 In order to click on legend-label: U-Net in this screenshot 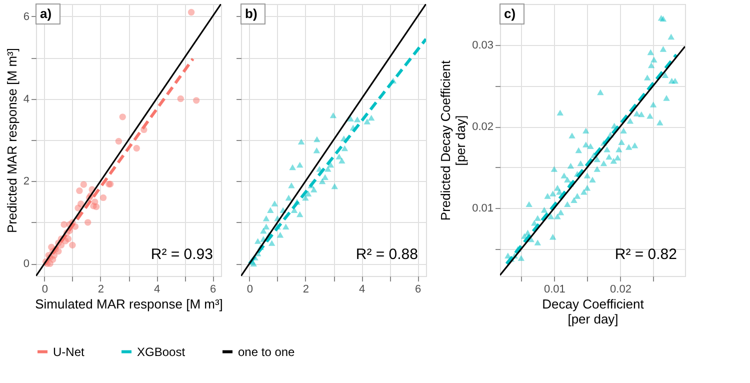, I will do `click(69, 351)`.